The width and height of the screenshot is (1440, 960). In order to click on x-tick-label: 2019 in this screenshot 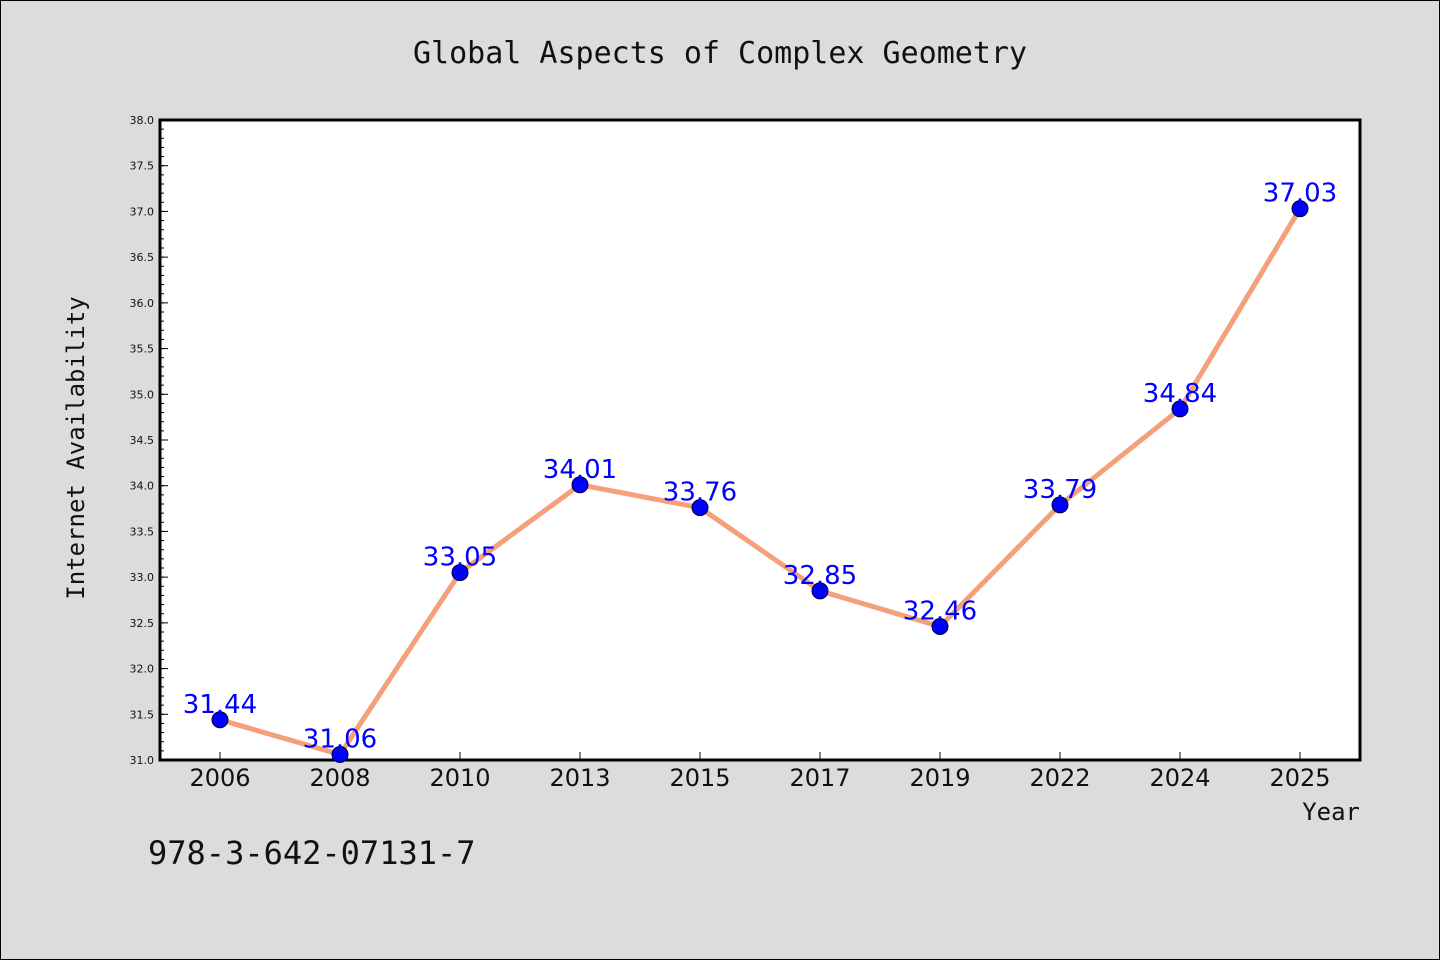, I will do `click(939, 778)`.